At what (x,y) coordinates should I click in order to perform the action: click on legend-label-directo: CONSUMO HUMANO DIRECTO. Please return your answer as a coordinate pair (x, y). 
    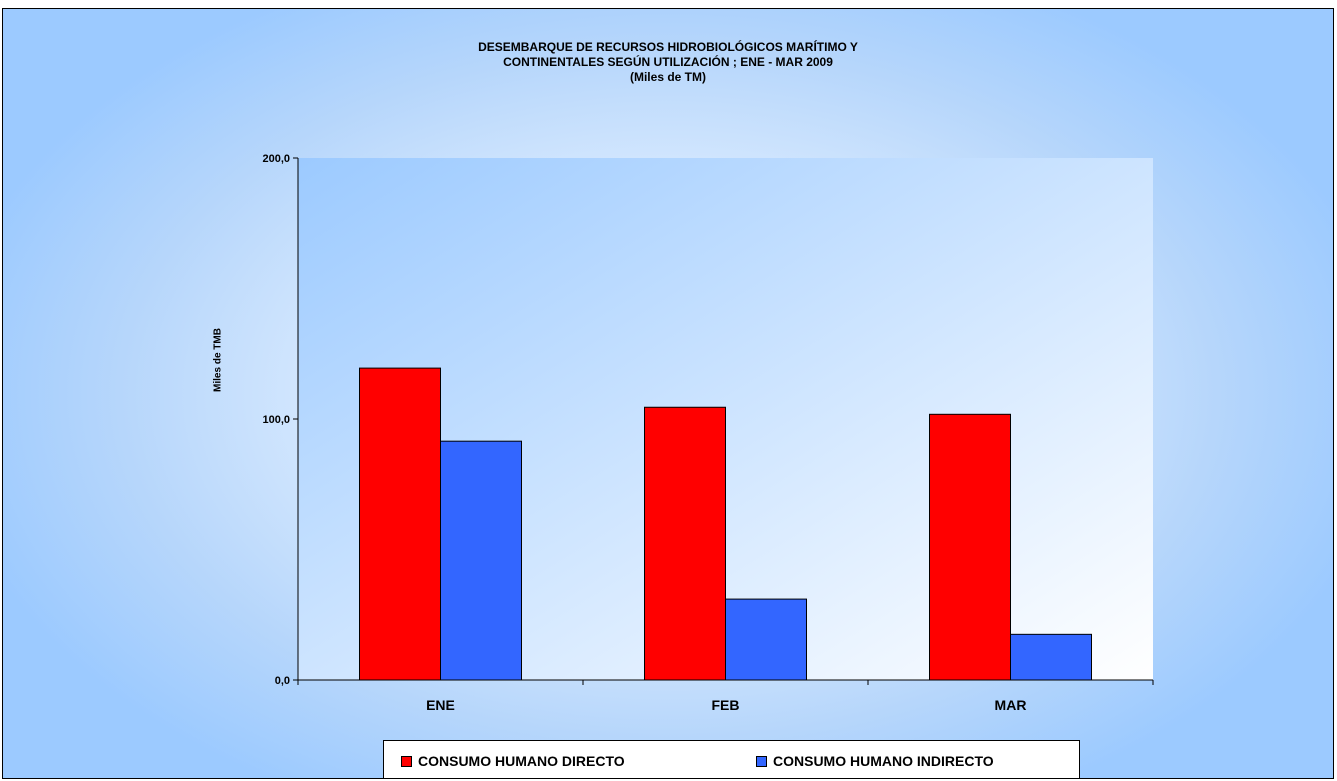
    Looking at the image, I should click on (521, 761).